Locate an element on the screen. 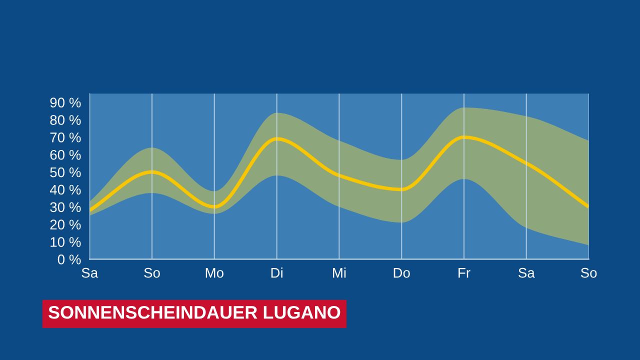  x-tick-label: Fr is located at coordinates (464, 273).